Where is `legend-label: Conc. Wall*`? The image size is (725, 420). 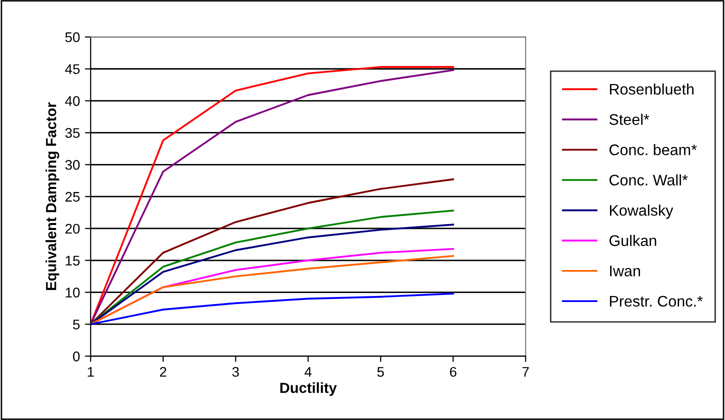
legend-label: Conc. Wall* is located at coordinates (648, 180).